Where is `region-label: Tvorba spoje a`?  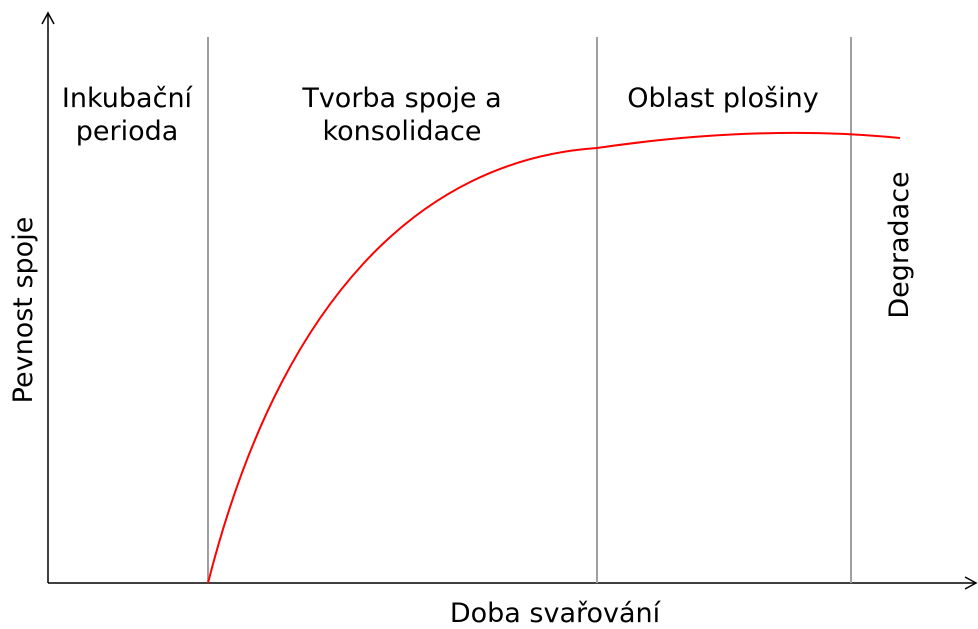 region-label: Tvorba spoje a is located at coordinates (401, 98).